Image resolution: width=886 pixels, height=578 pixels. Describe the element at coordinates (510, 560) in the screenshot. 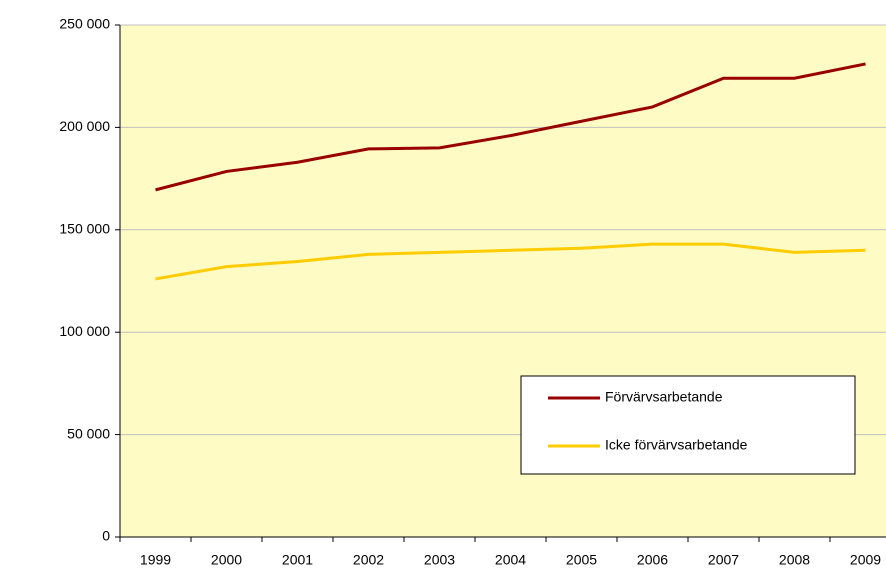

I see `x-tick-label: 2004` at that location.